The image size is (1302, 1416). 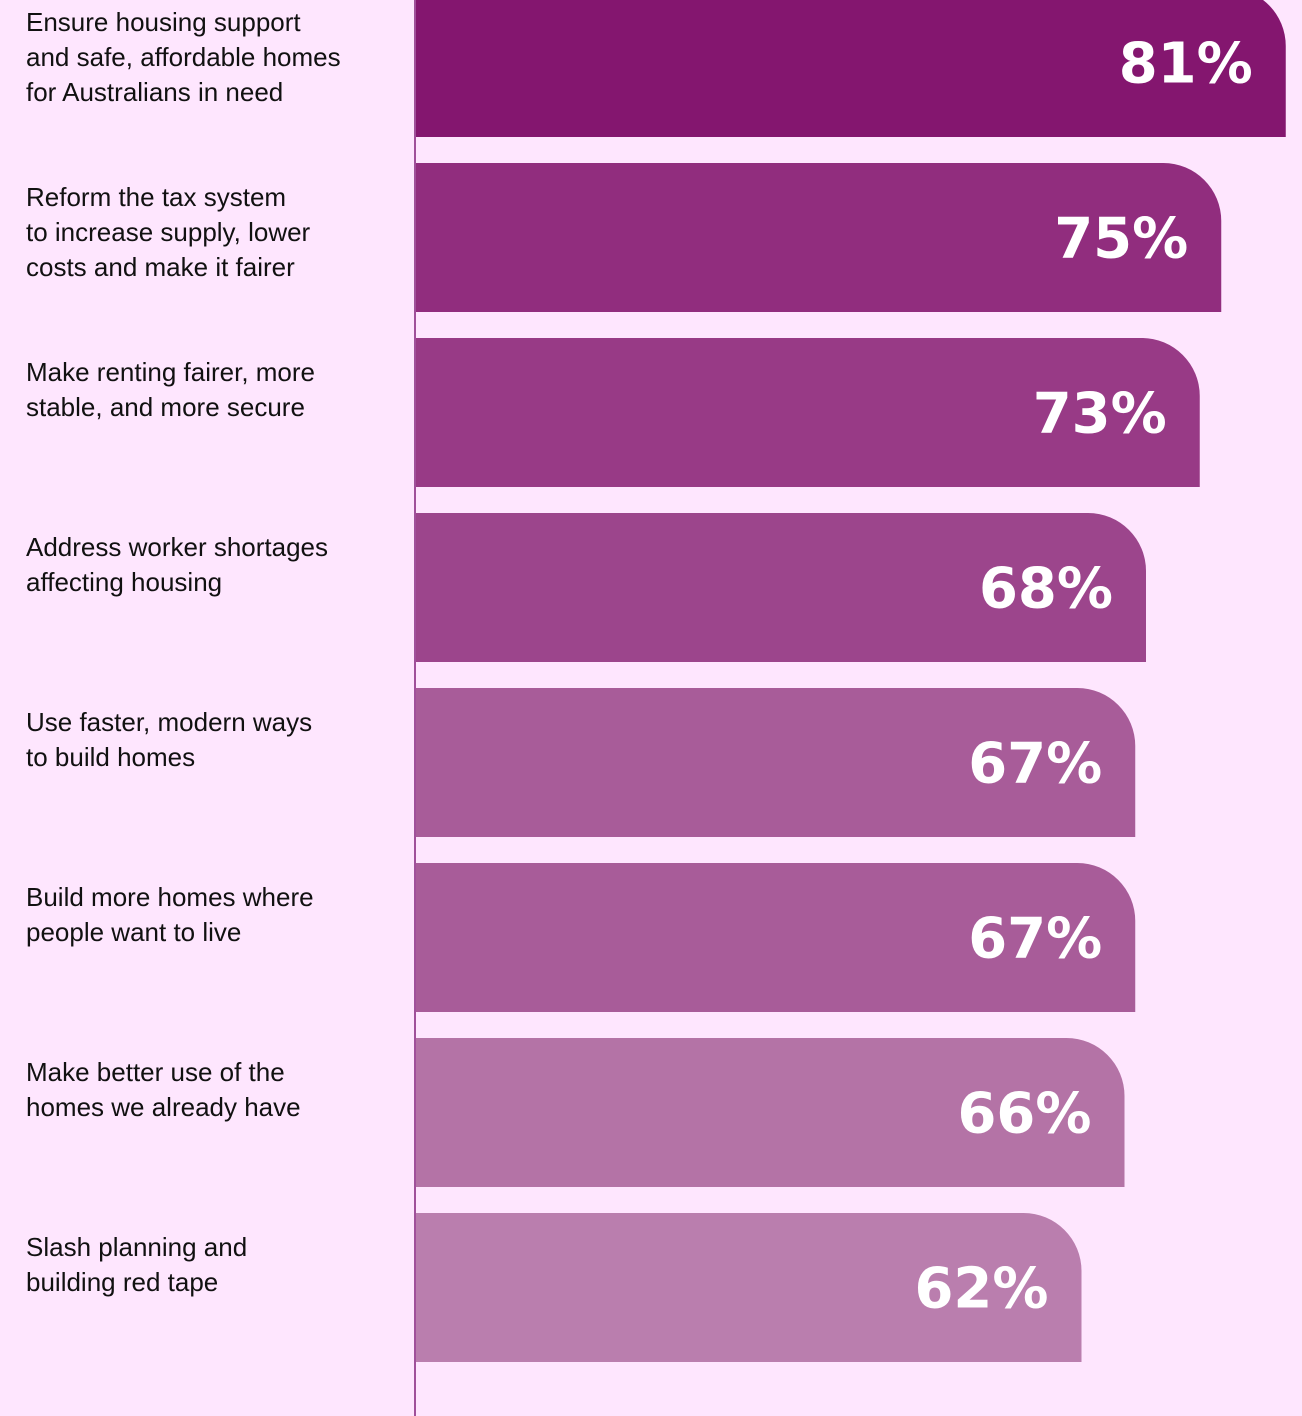 What do you see at coordinates (134, 932) in the screenshot?
I see `category-label-line: people want to live` at bounding box center [134, 932].